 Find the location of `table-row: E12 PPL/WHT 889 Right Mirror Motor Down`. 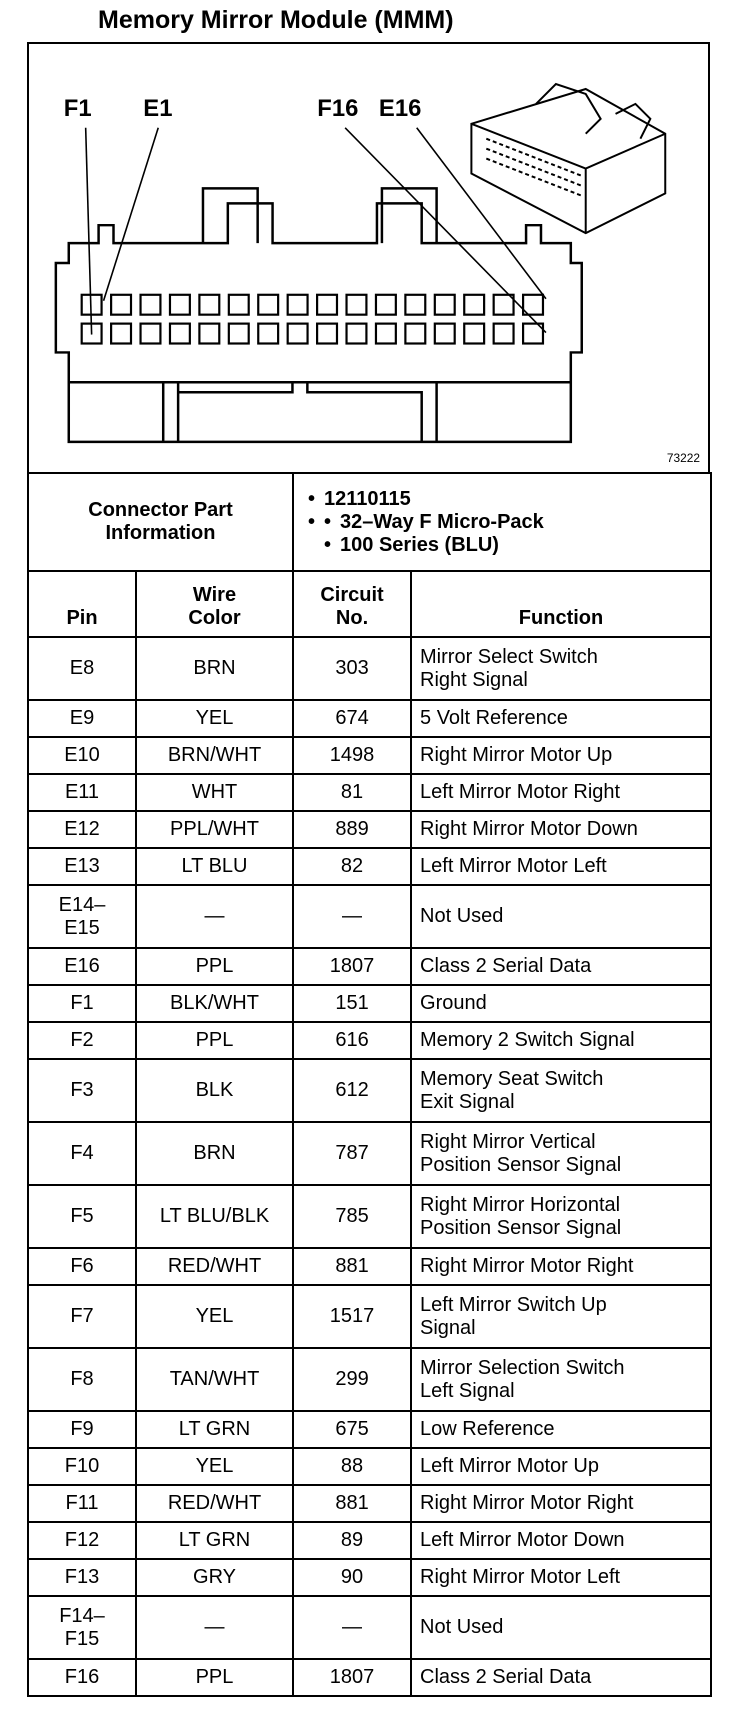

table-row: E12 PPL/WHT 889 Right Mirror Motor Down is located at coordinates (370, 829).